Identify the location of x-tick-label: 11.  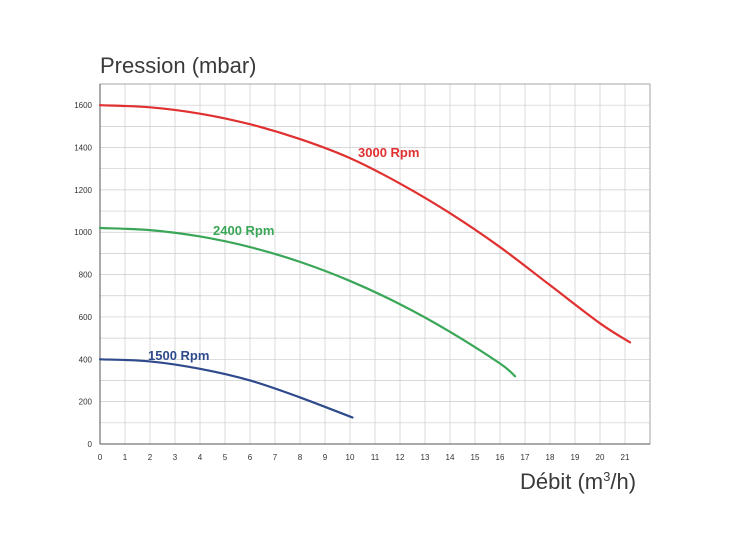
(375, 457).